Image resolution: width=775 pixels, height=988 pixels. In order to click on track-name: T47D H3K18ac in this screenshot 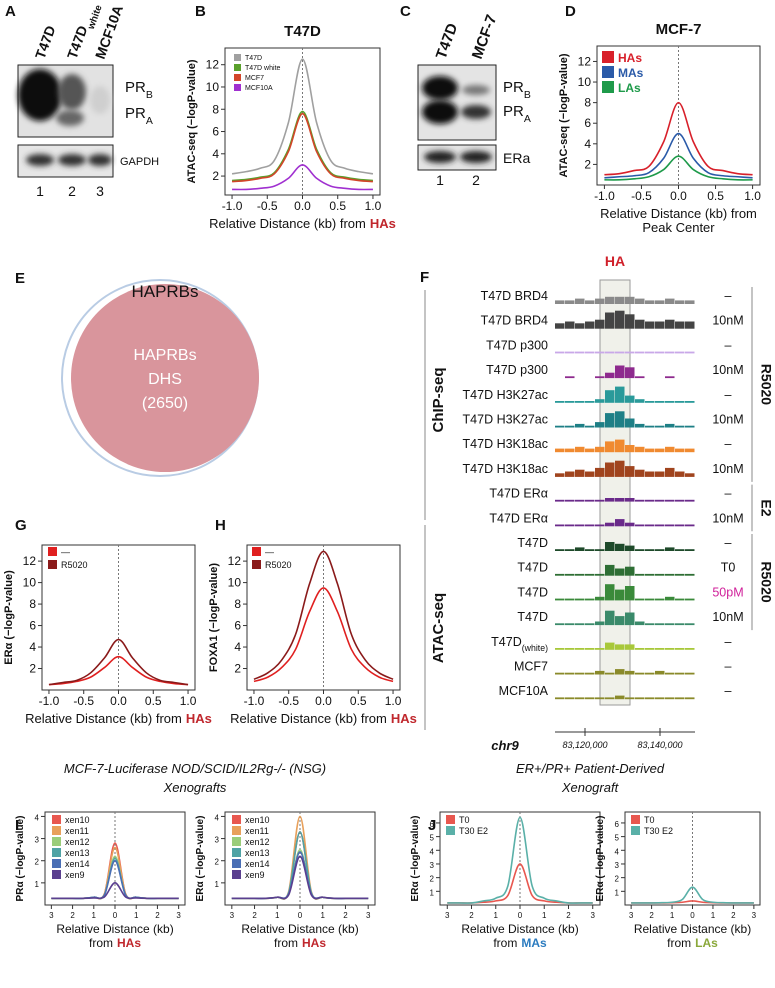, I will do `click(505, 469)`.